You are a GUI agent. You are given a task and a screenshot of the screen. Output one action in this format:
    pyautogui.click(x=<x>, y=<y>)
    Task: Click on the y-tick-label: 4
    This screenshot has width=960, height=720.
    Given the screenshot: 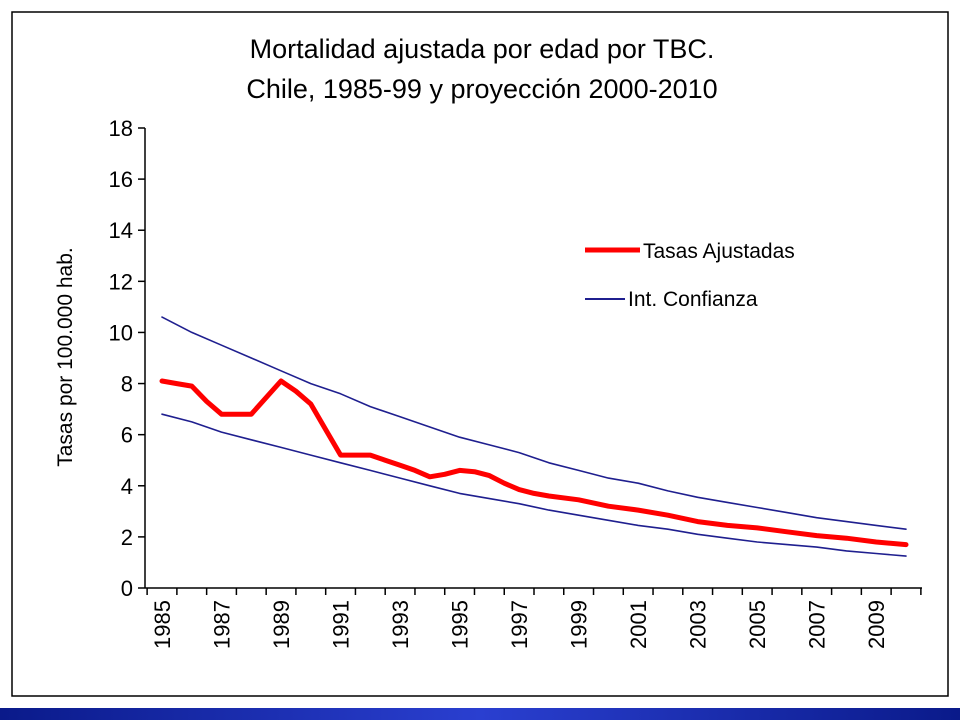 What is the action you would take?
    pyautogui.click(x=127, y=486)
    